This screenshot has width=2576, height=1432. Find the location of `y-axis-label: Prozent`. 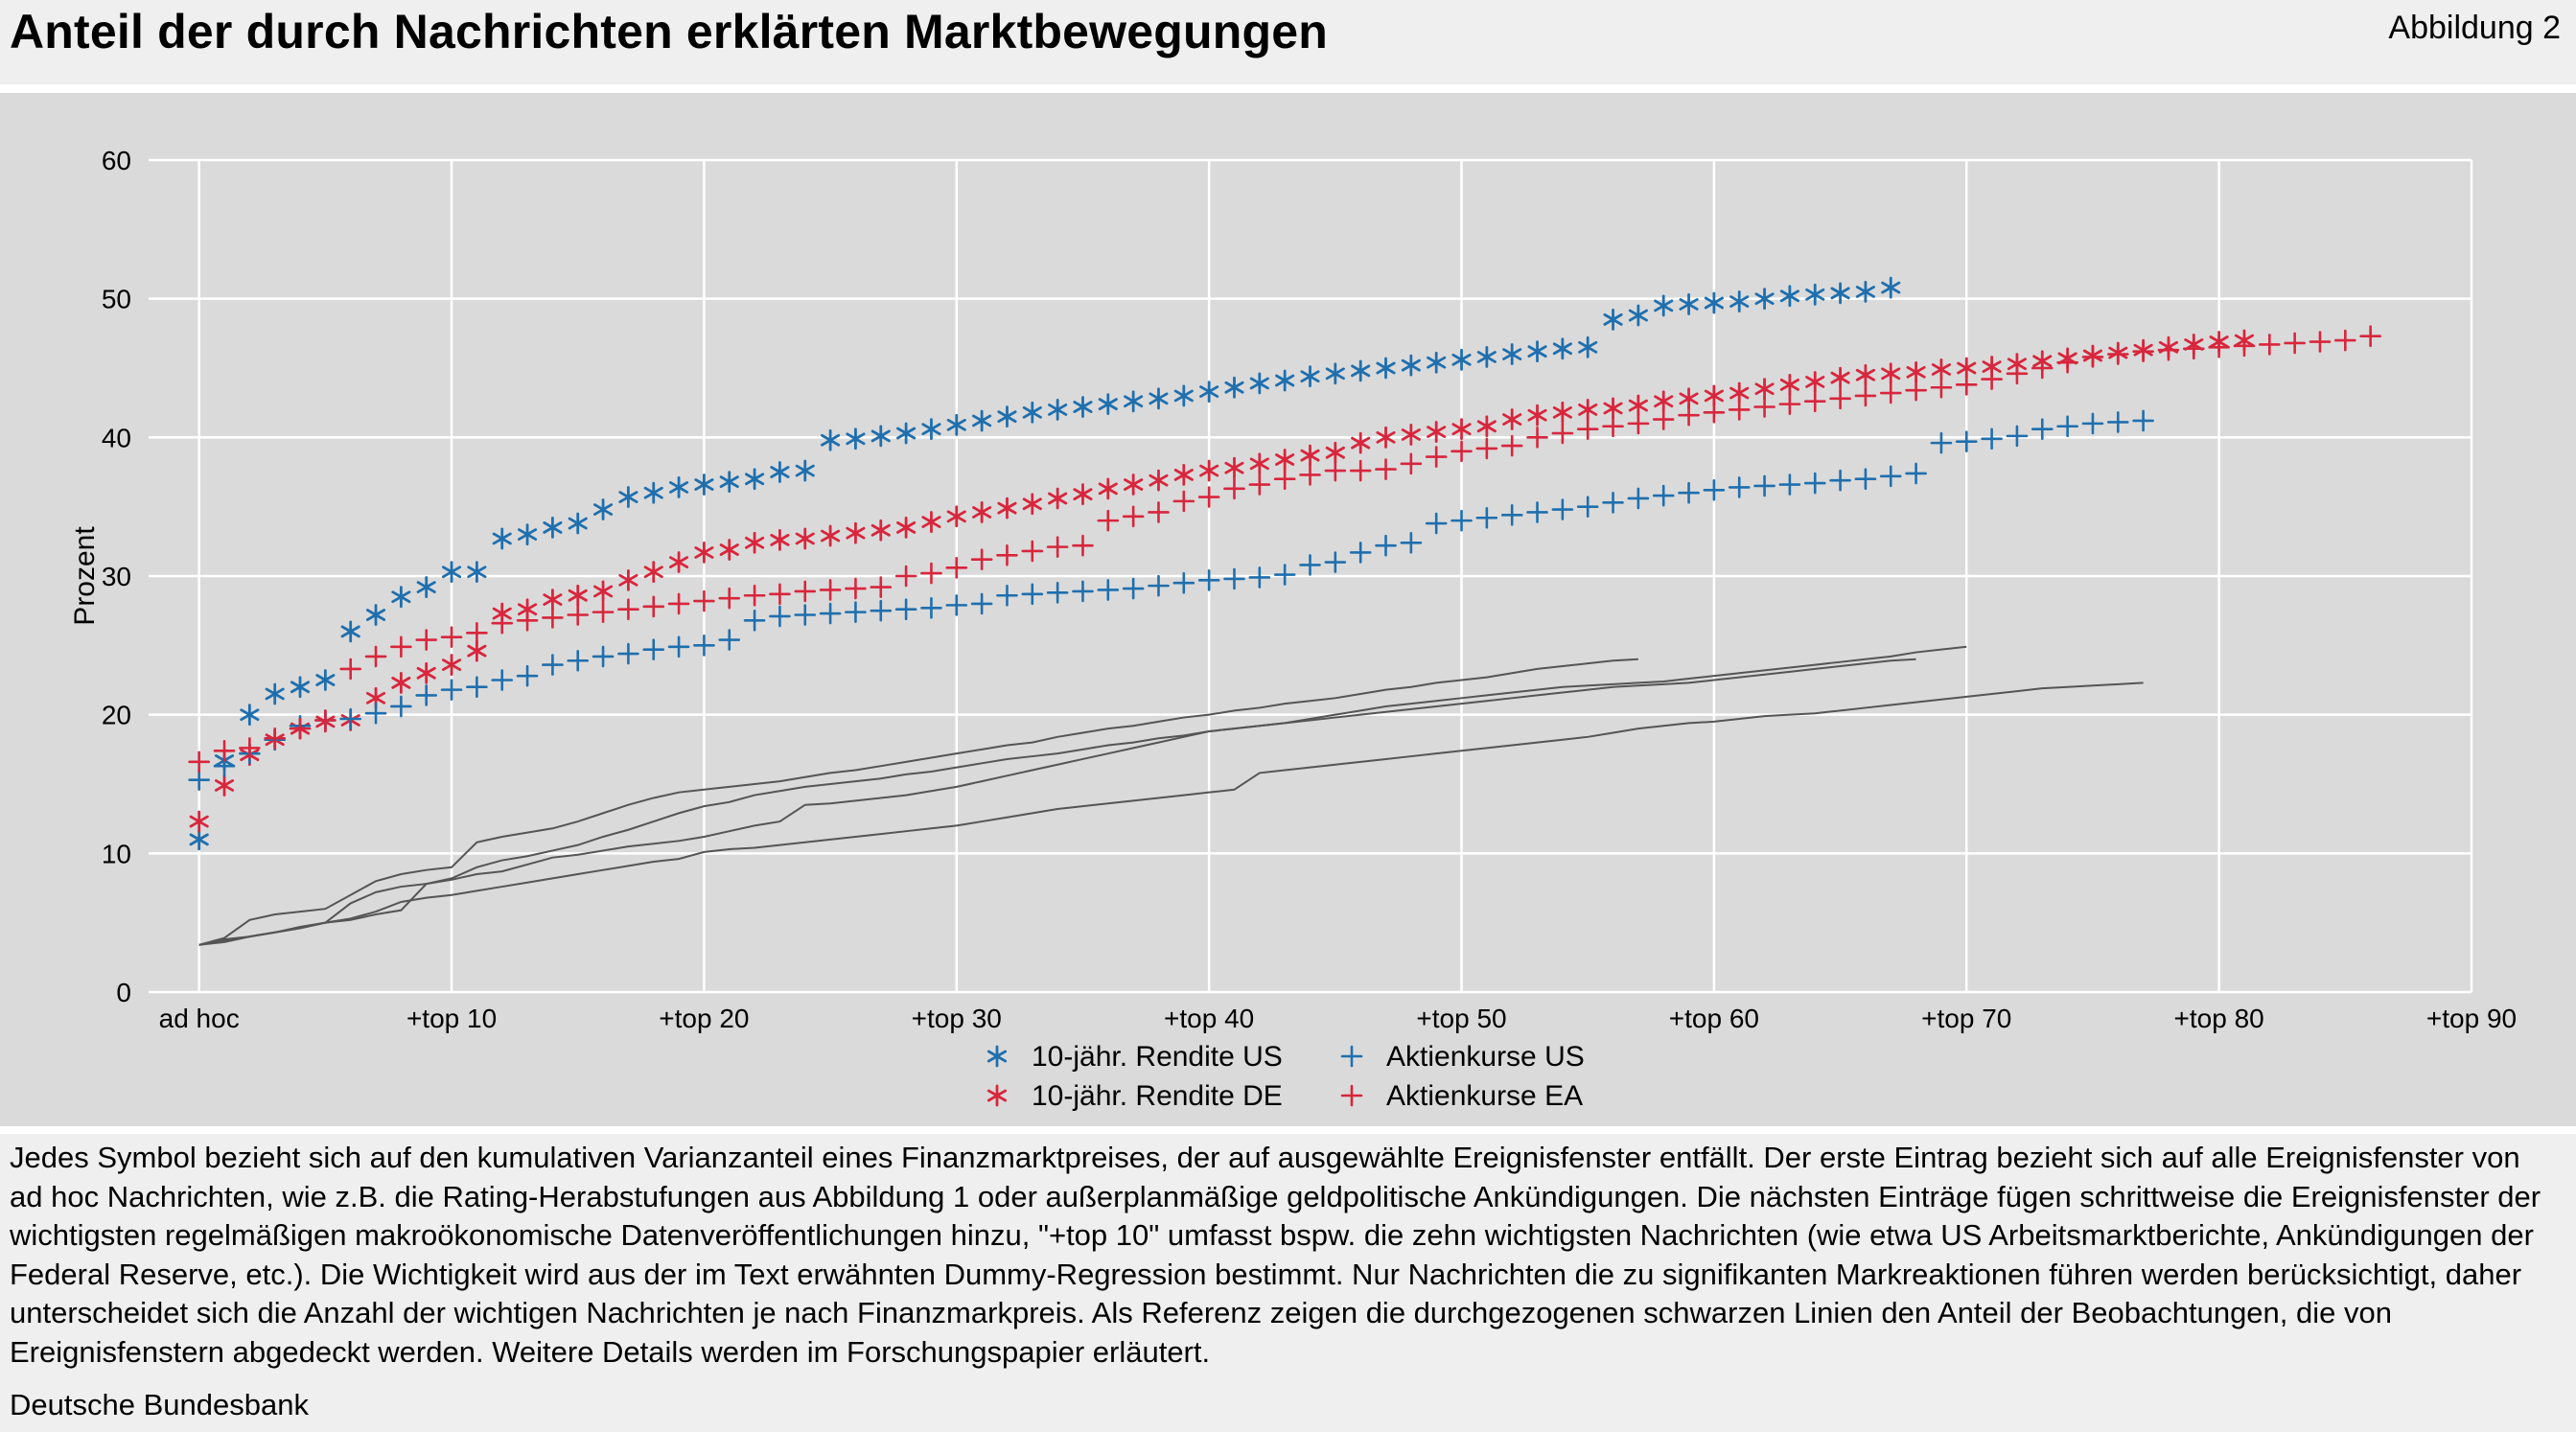

y-axis-label: Prozent is located at coordinates (85, 576).